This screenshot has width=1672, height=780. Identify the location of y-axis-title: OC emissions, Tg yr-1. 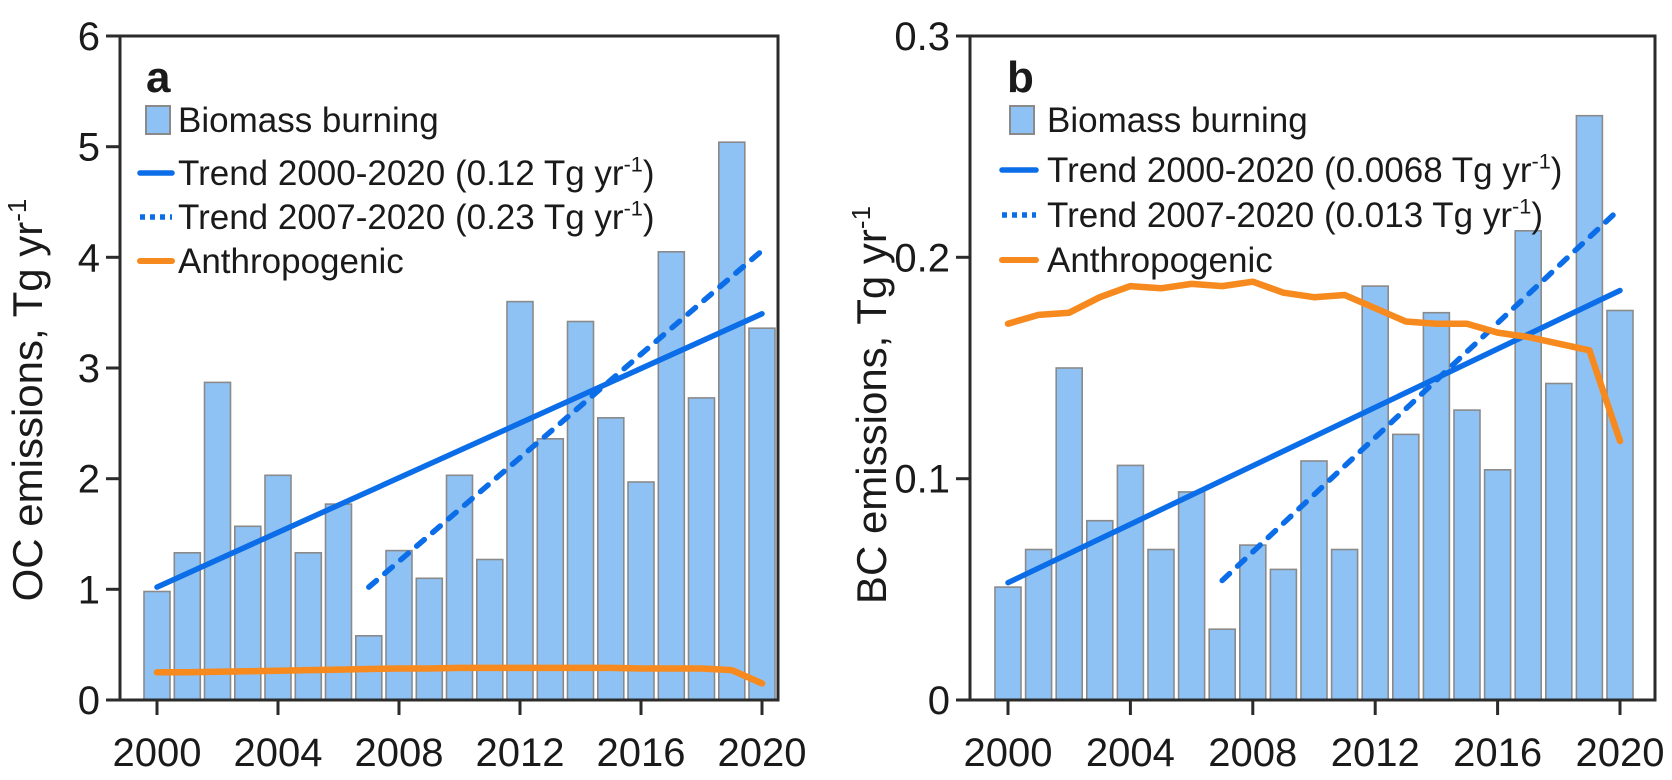
(26, 400).